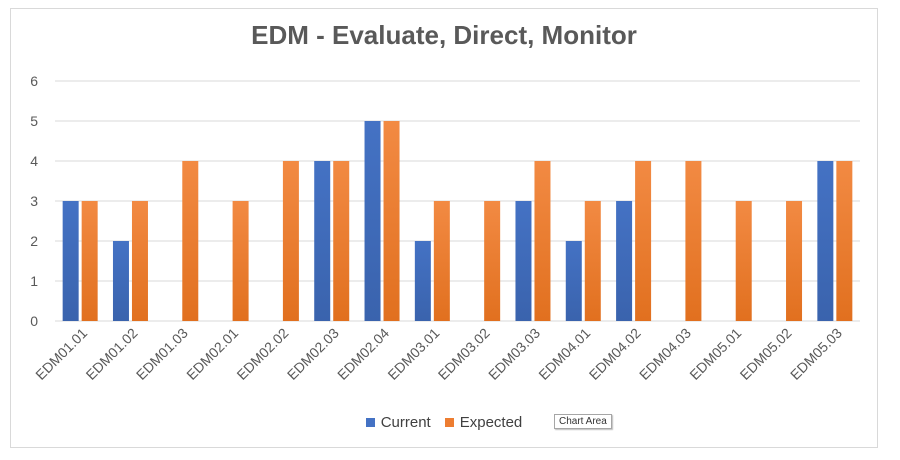  What do you see at coordinates (162, 354) in the screenshot?
I see `x-tick-label: EDM01.03` at bounding box center [162, 354].